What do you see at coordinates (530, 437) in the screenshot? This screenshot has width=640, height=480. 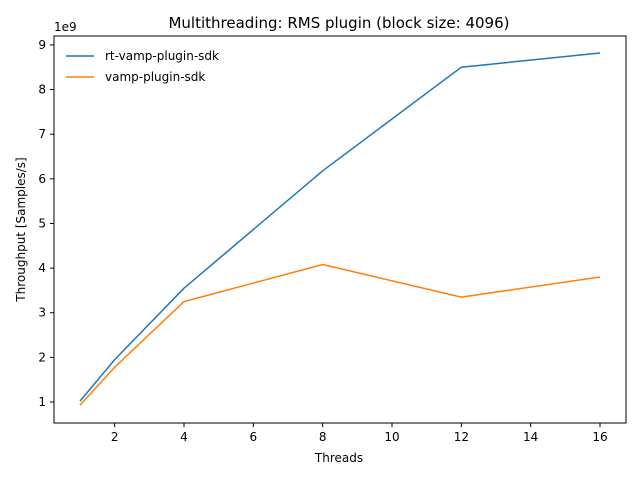 I see `x-tick-label: 14` at bounding box center [530, 437].